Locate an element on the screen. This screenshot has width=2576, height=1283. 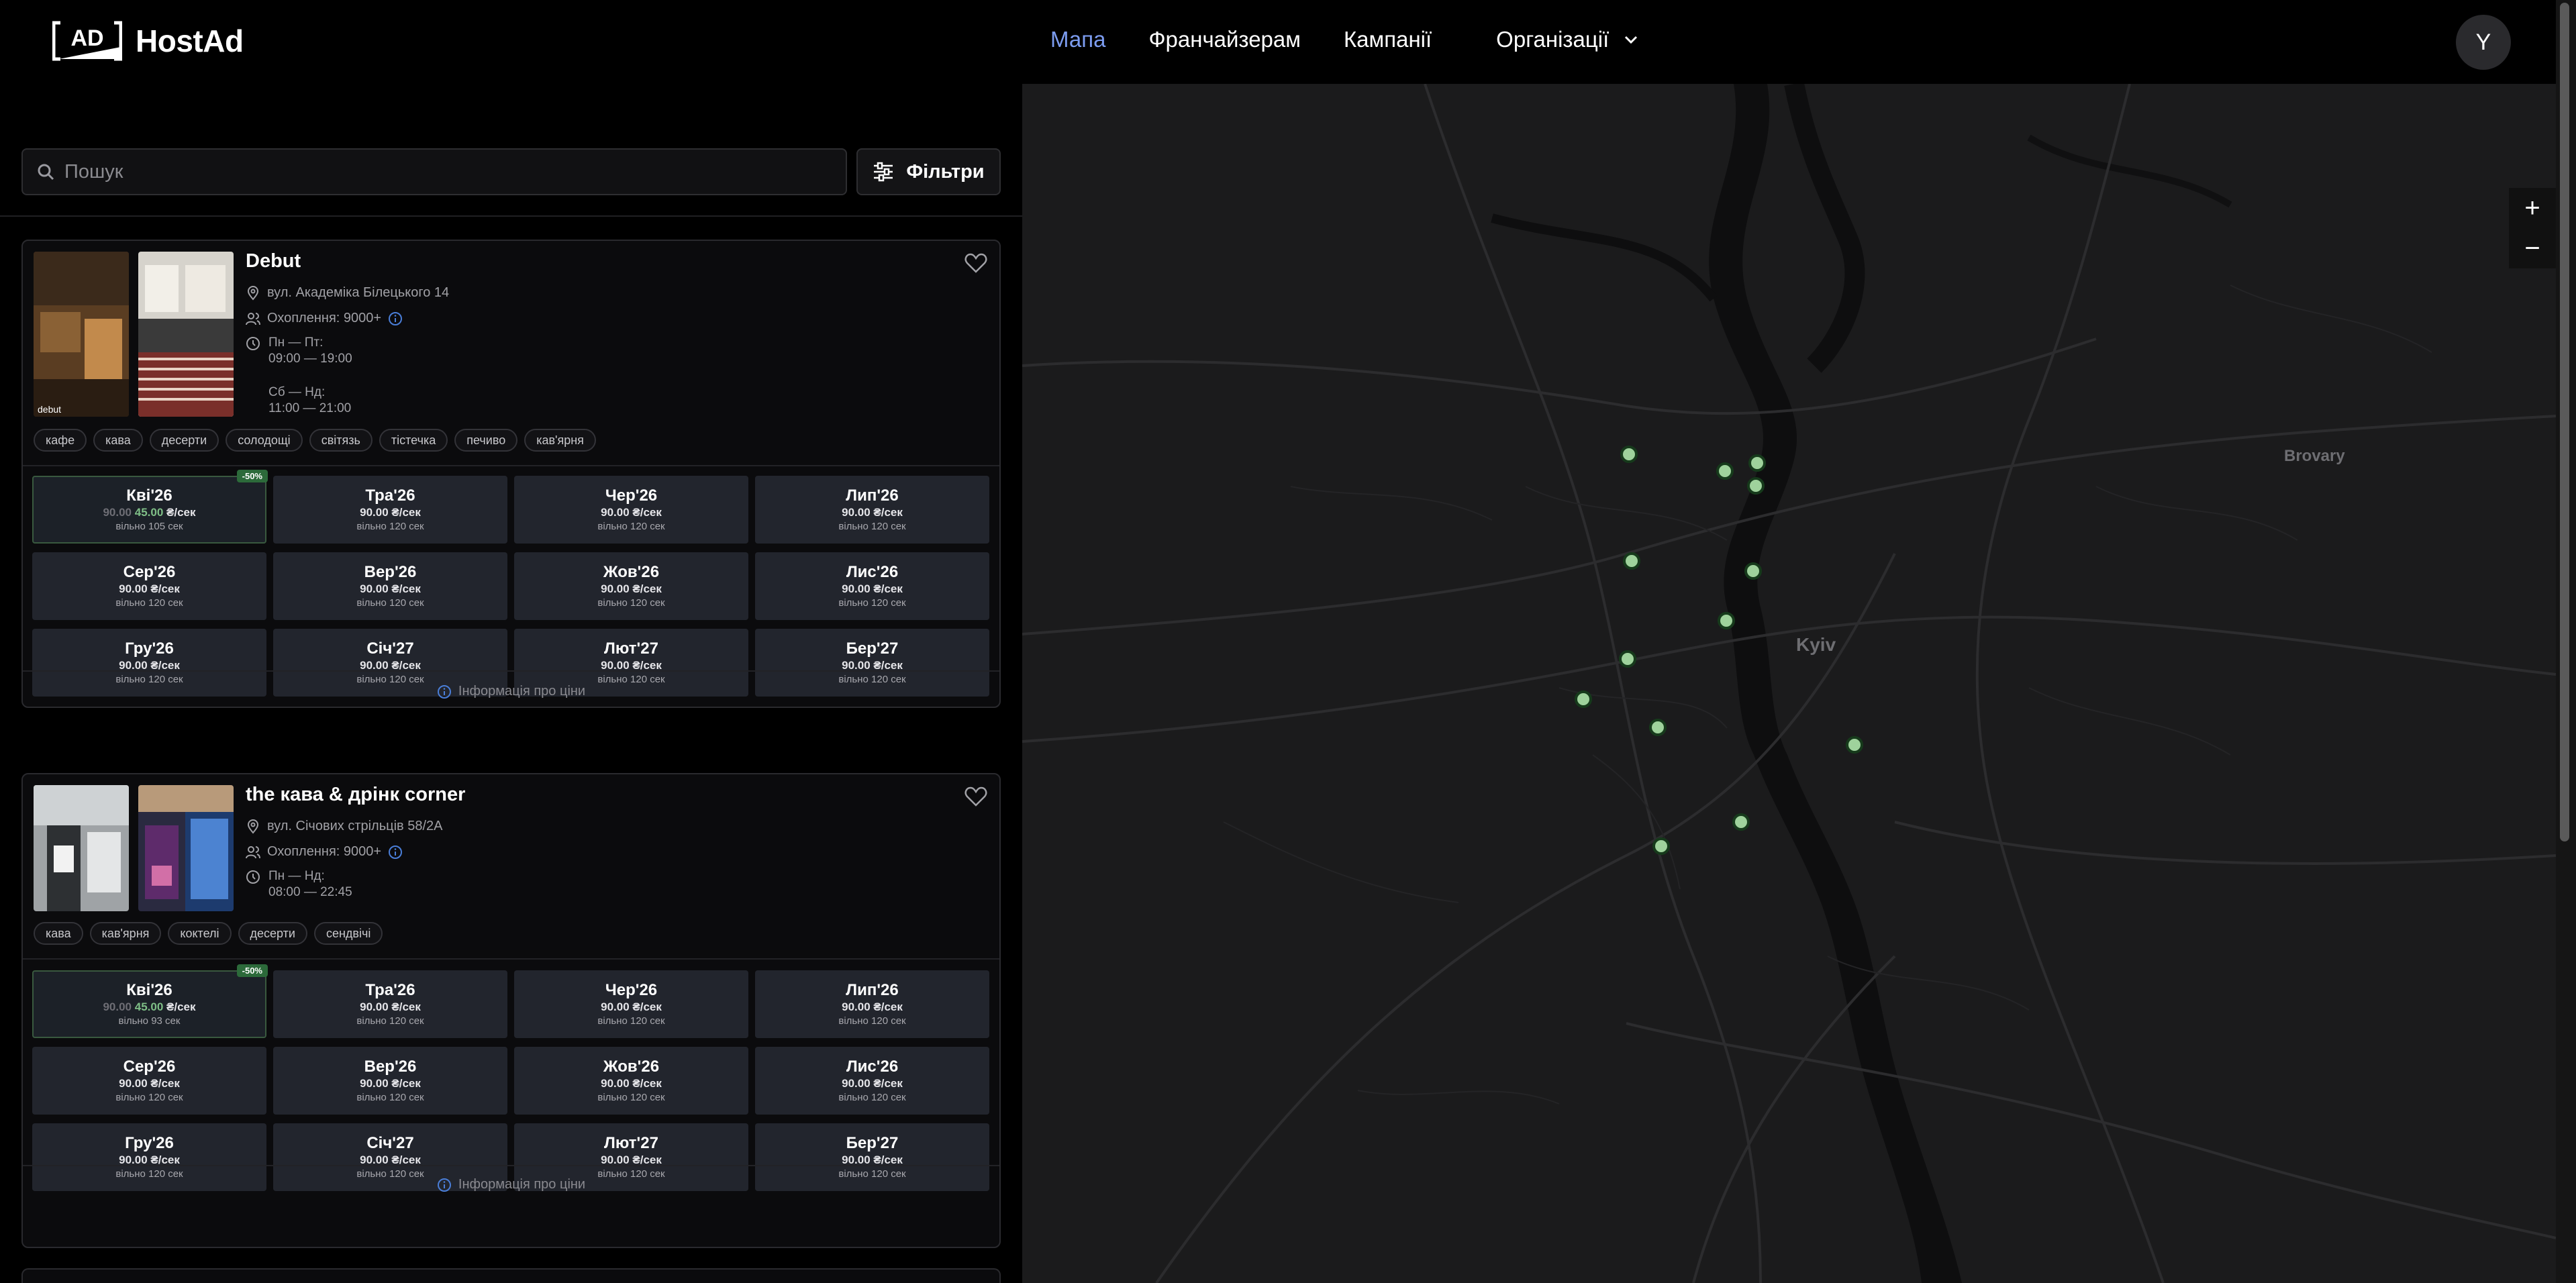
venue-photo is located at coordinates (186, 334).